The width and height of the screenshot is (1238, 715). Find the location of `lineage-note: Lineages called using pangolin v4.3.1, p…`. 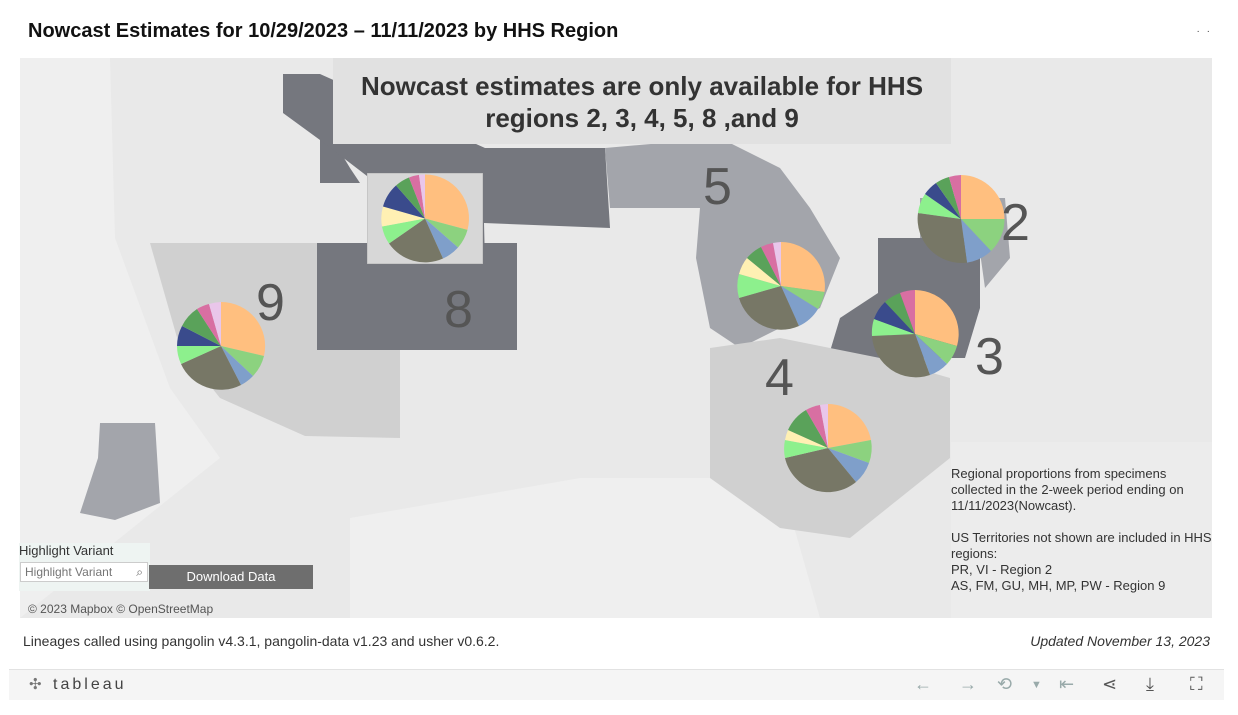

lineage-note: Lineages called using pangolin v4.3.1, p… is located at coordinates (261, 641).